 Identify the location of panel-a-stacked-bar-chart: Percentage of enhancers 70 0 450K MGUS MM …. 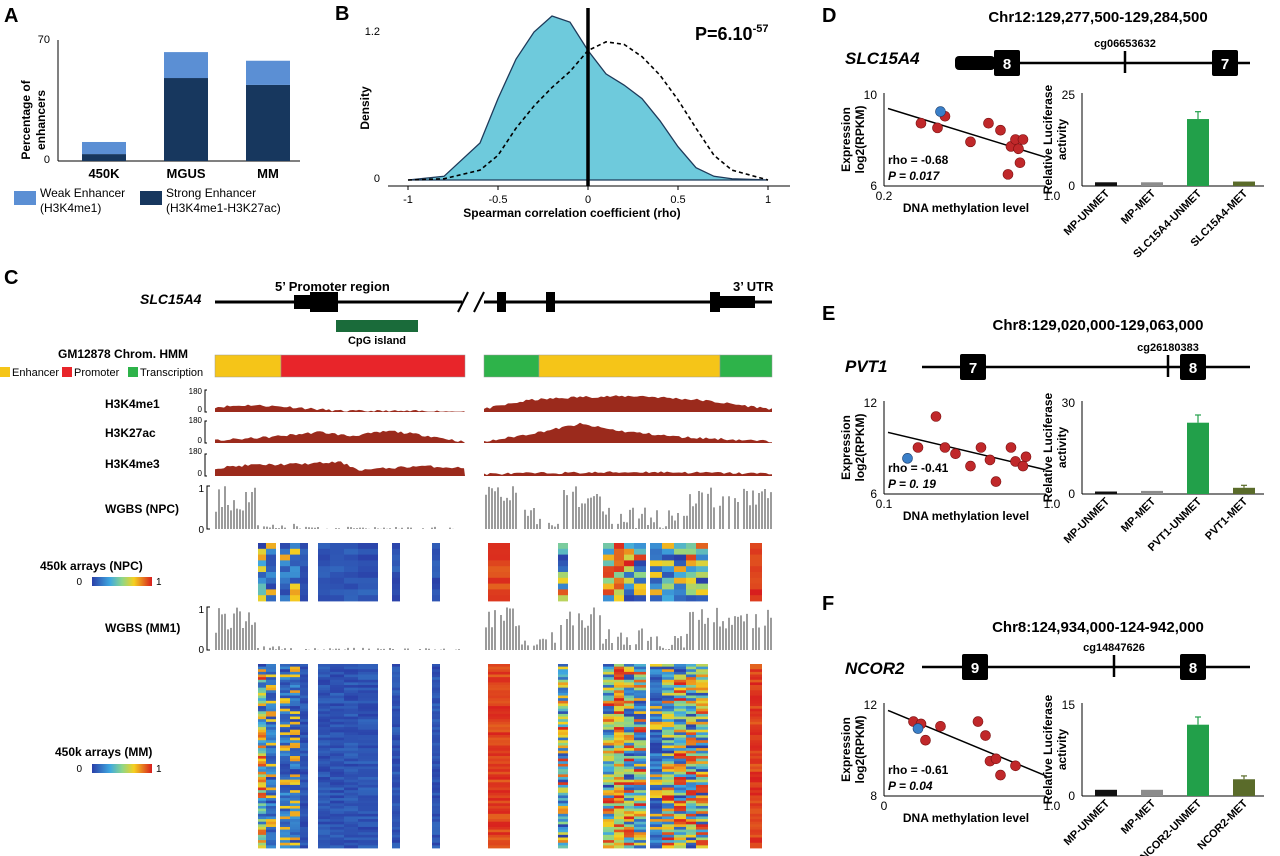
(157, 124).